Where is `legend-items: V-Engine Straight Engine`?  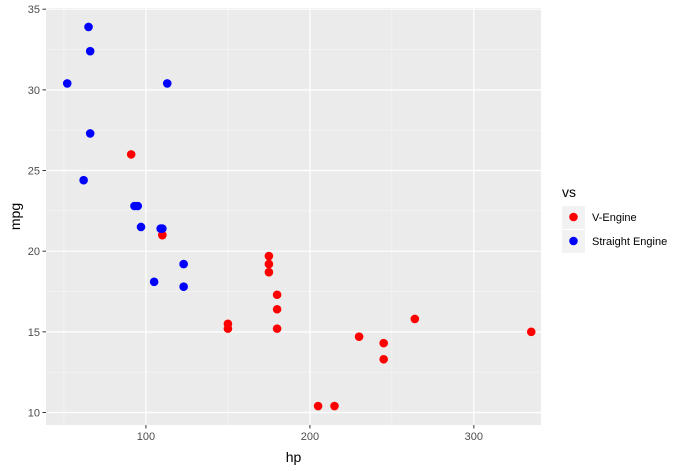
legend-items: V-Engine Straight Engine is located at coordinates (614, 229).